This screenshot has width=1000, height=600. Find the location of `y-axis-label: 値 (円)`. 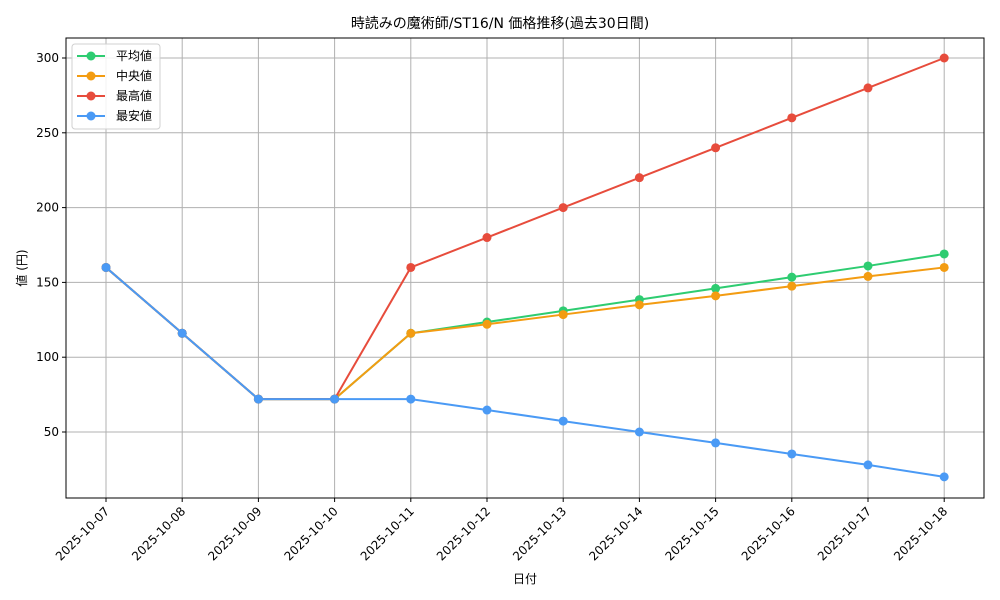

y-axis-label: 値 (円) is located at coordinates (21, 267).